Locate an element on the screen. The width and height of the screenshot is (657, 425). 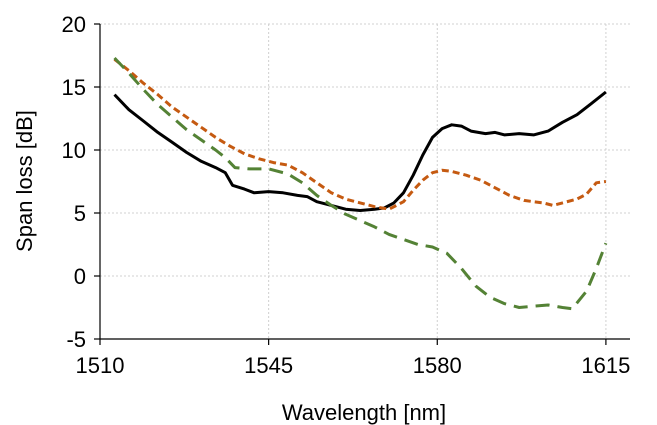
x-axis-title: Wavelength [nm] is located at coordinates (364, 412).